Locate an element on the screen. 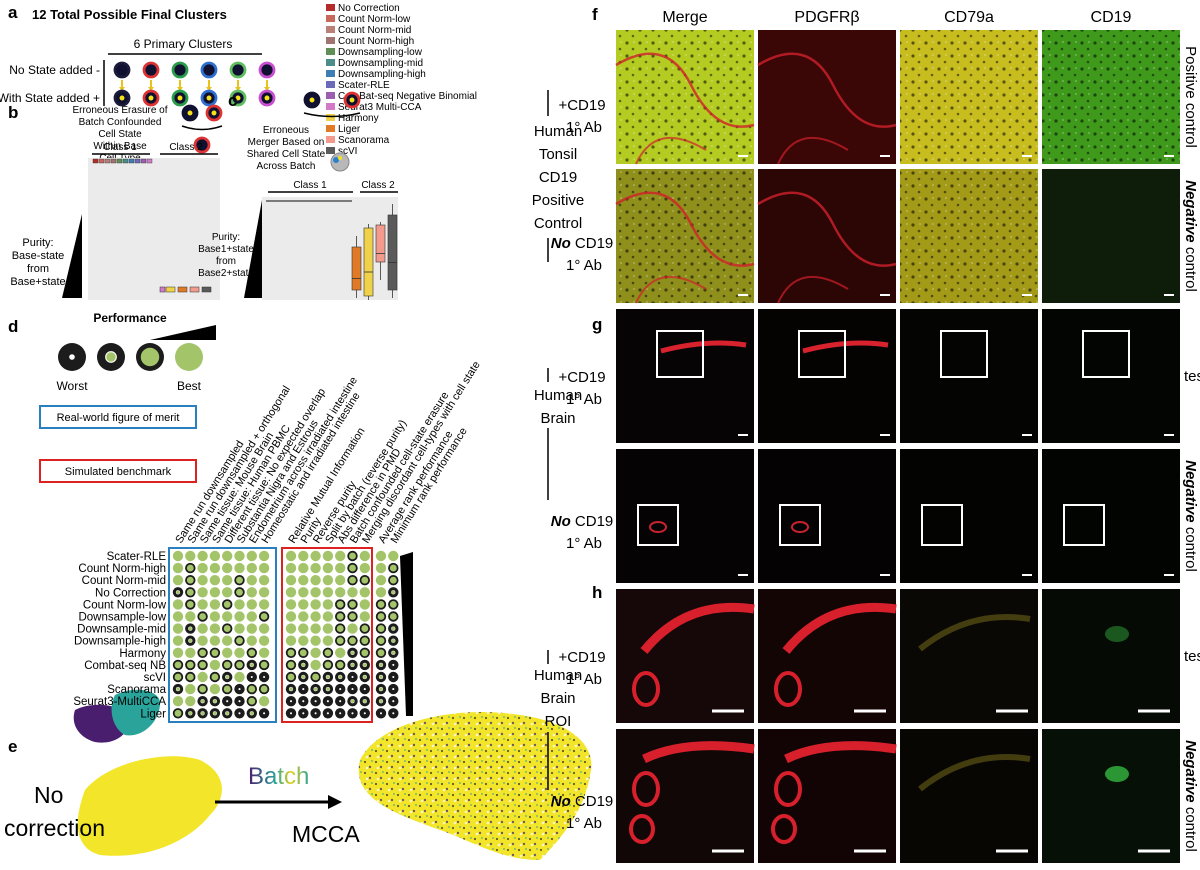 The width and height of the screenshot is (1200, 870). row-label: Downsample-low is located at coordinates (122, 618).